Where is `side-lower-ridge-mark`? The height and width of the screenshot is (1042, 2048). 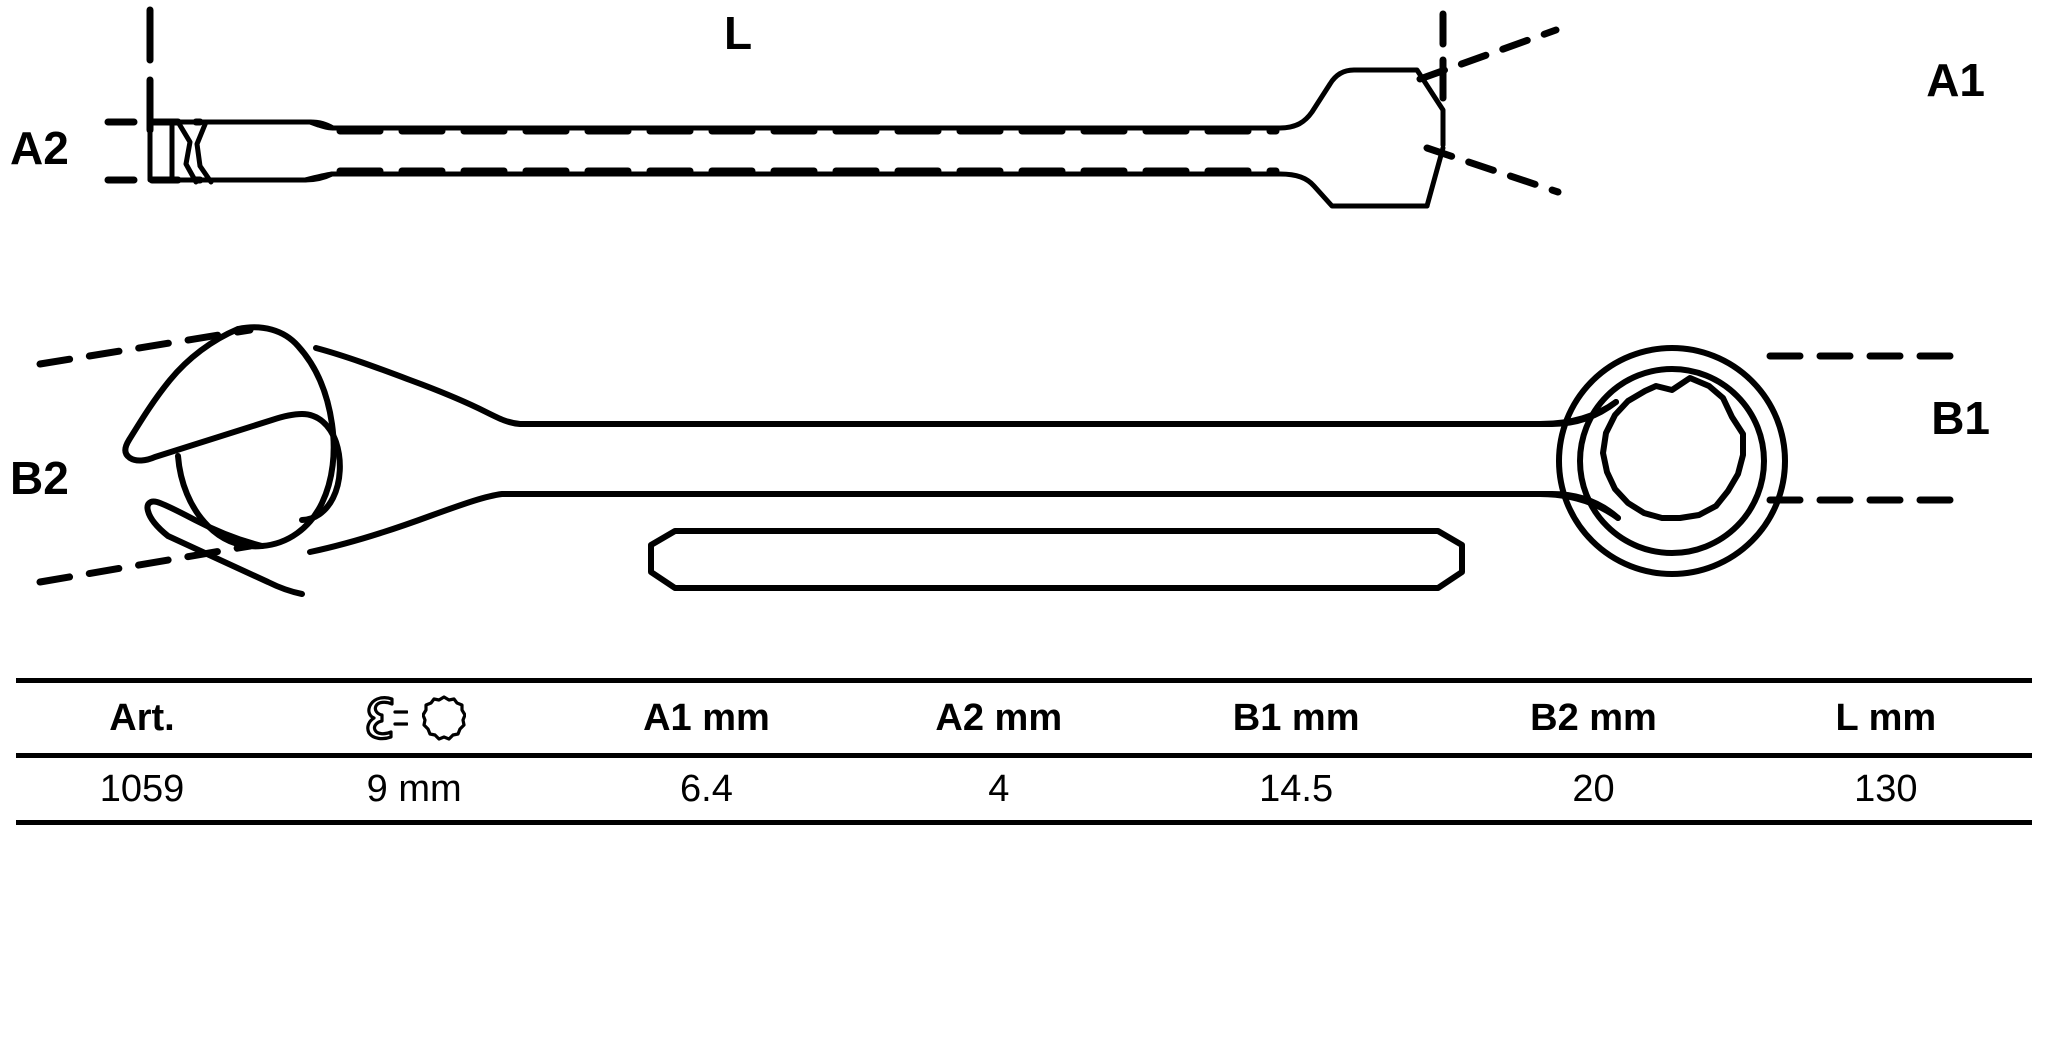
side-lower-ridge-mark is located at coordinates (318, 177).